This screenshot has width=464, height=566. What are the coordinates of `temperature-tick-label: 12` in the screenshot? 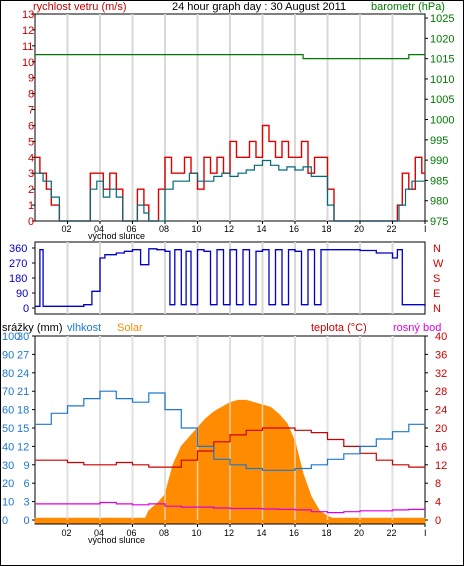 It's located at (441, 466).